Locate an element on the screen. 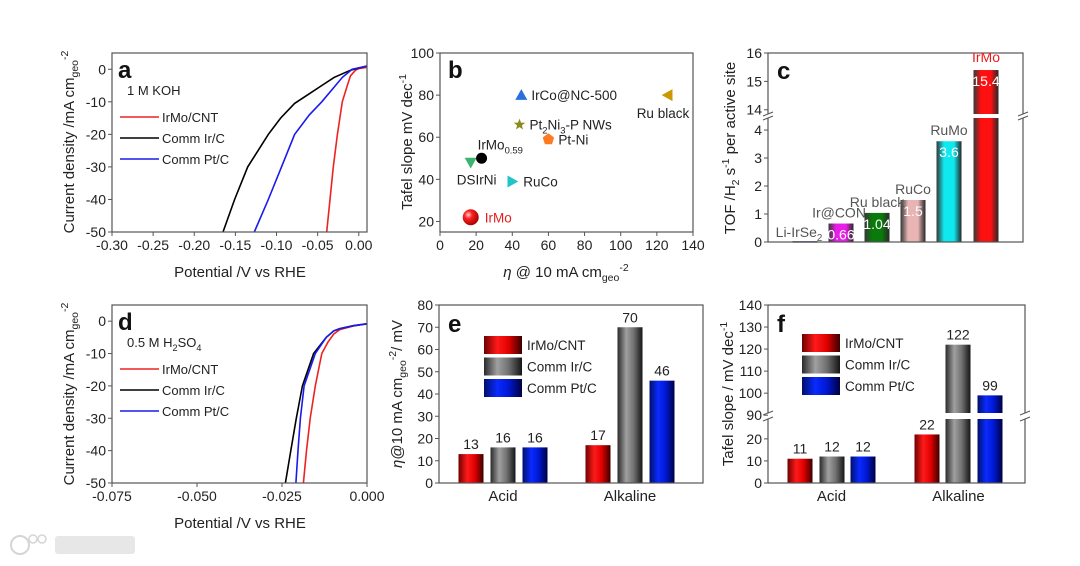  data-point-triangle-right is located at coordinates (513, 181).